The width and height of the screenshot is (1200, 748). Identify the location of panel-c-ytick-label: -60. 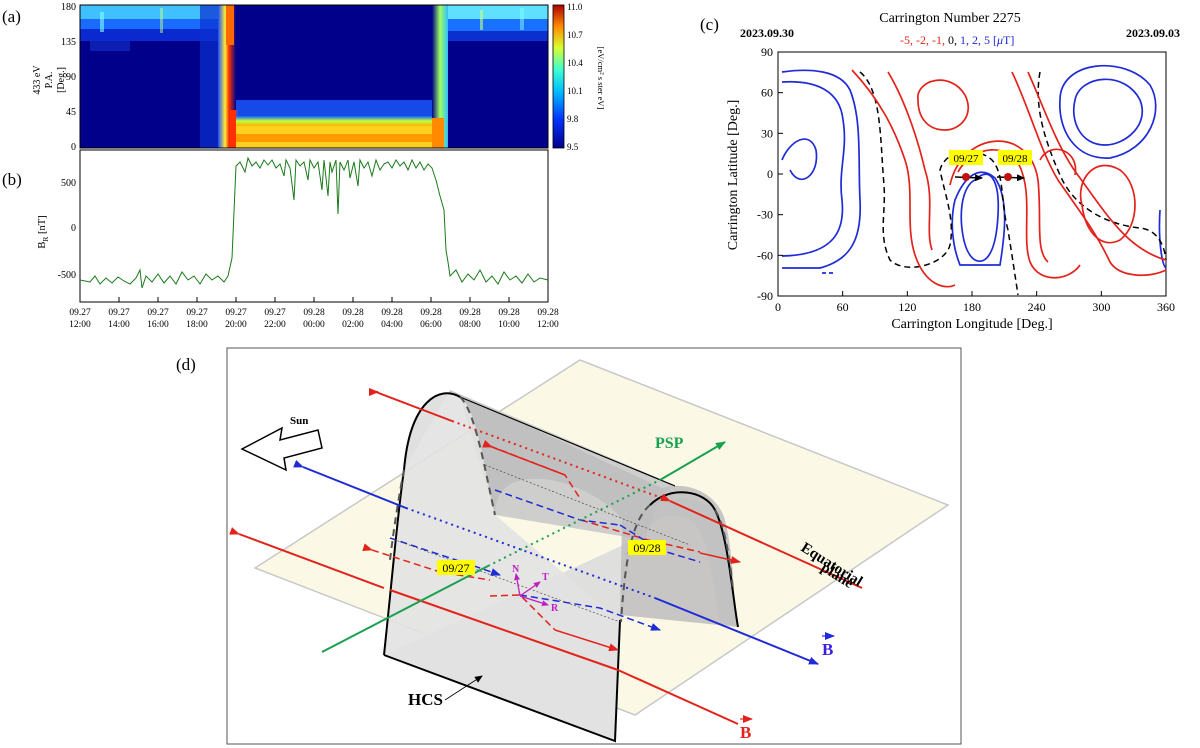
(765, 255).